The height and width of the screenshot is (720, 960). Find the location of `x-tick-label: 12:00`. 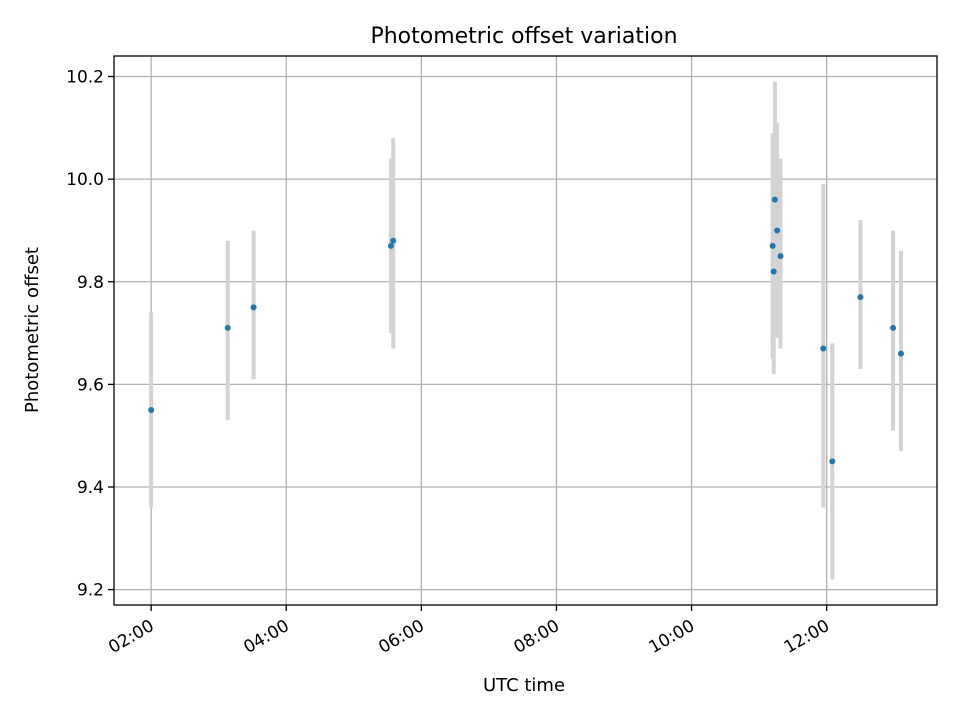

x-tick-label: 12:00 is located at coordinates (807, 637).